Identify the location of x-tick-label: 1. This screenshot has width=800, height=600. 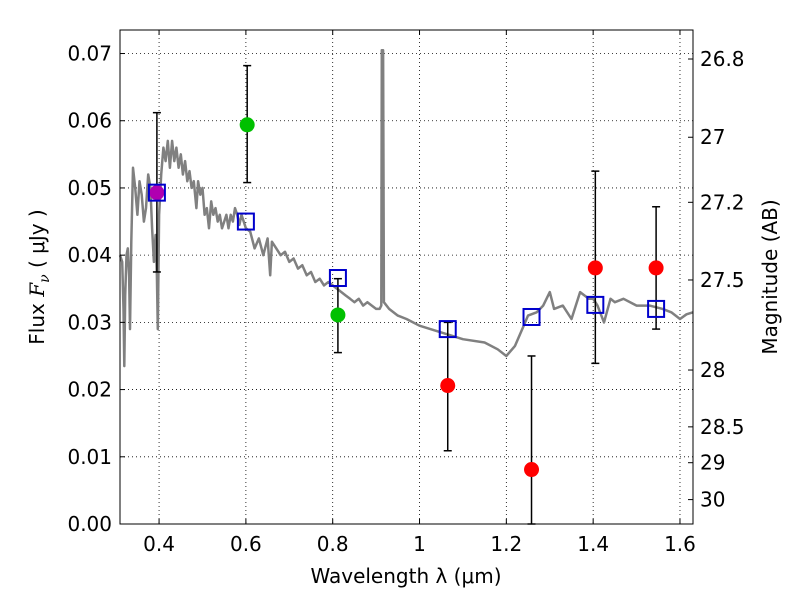
(419, 544).